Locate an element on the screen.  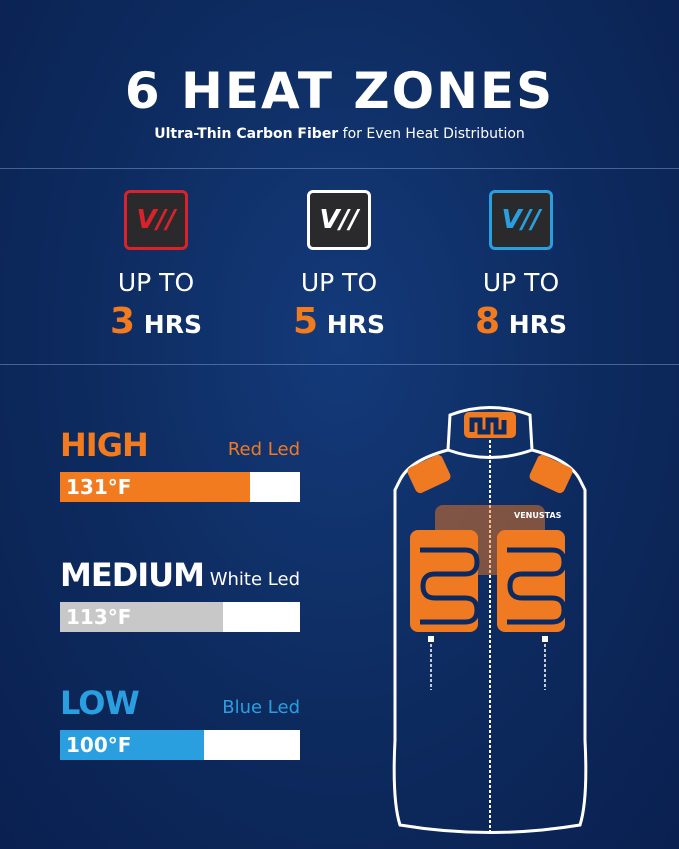
temperature-bar: 131°F is located at coordinates (180, 487).